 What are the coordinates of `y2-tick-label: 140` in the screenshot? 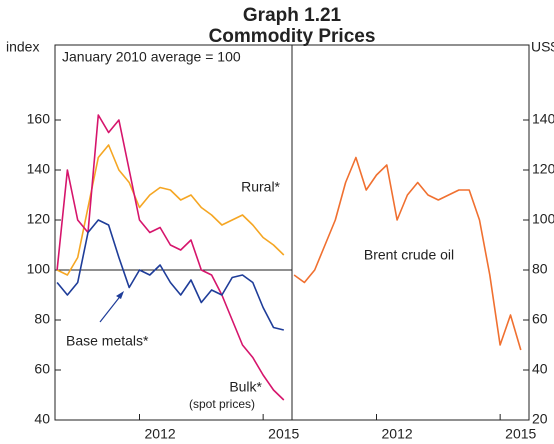 It's located at (543, 119).